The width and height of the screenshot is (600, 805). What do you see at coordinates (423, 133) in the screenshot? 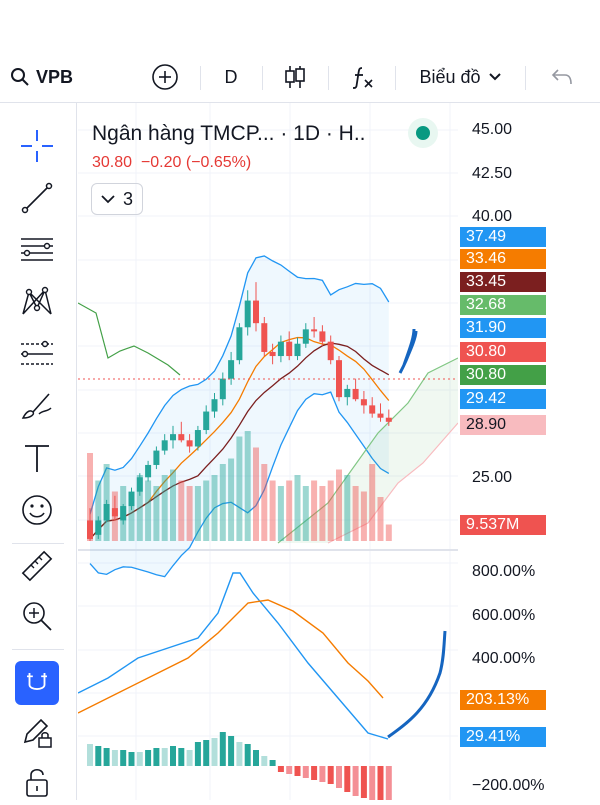
I see `market-status-indicator` at bounding box center [423, 133].